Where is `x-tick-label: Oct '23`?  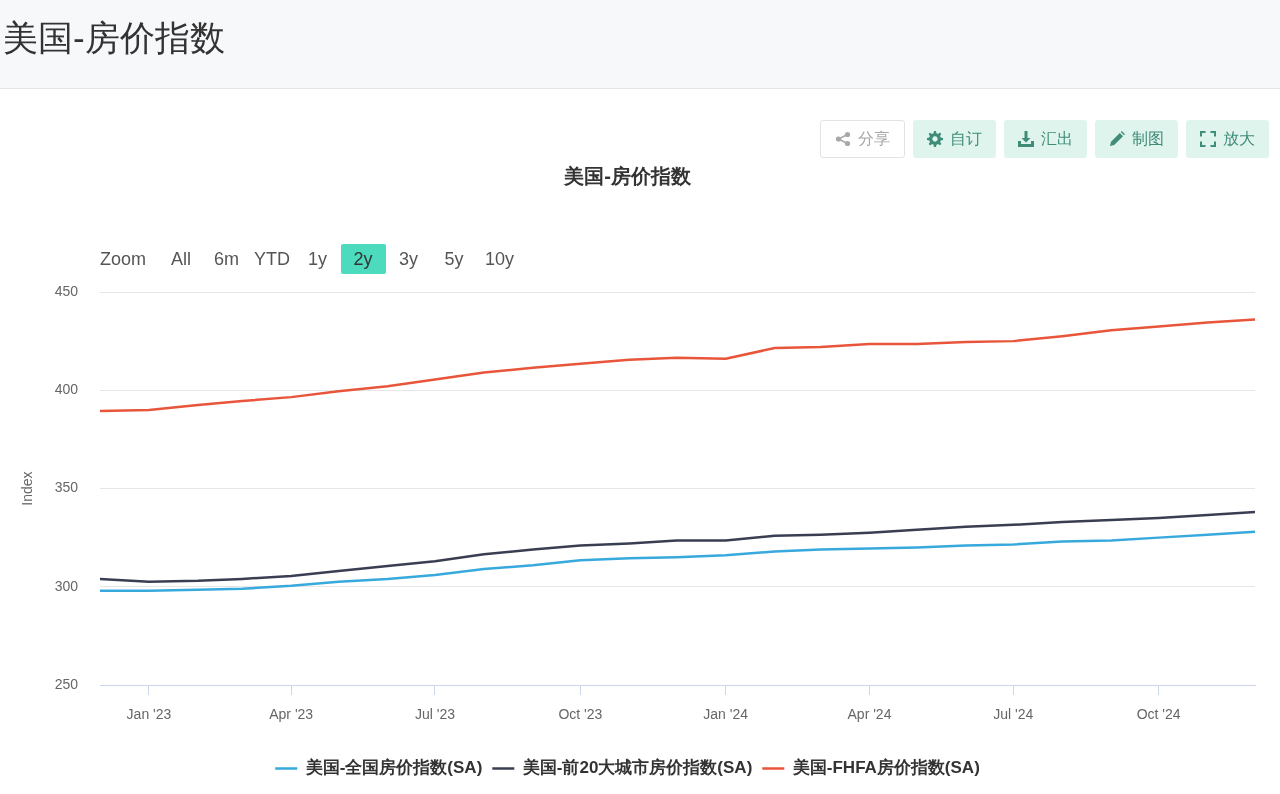
x-tick-label: Oct '23 is located at coordinates (580, 714).